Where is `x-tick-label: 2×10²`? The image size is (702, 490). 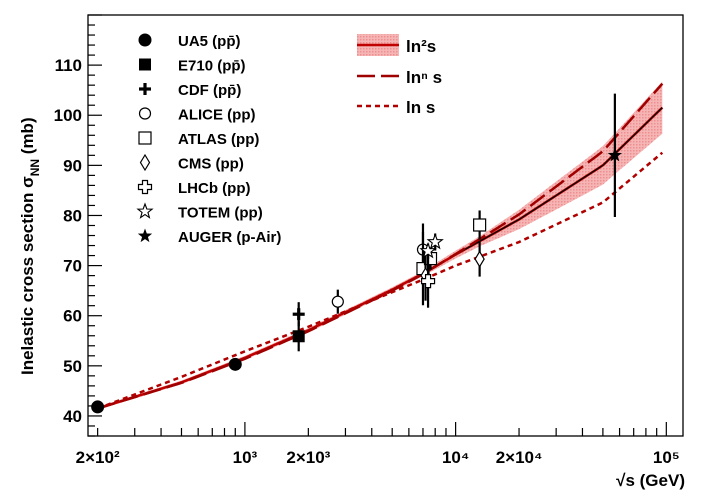 x-tick-label: 2×10² is located at coordinates (98, 457).